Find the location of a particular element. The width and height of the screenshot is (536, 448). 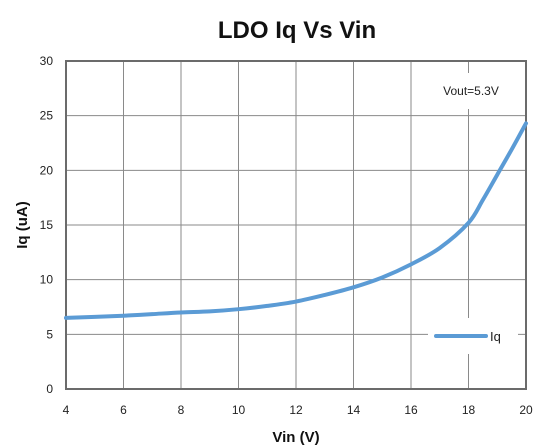

y-tick-label: 10 is located at coordinates (47, 280).